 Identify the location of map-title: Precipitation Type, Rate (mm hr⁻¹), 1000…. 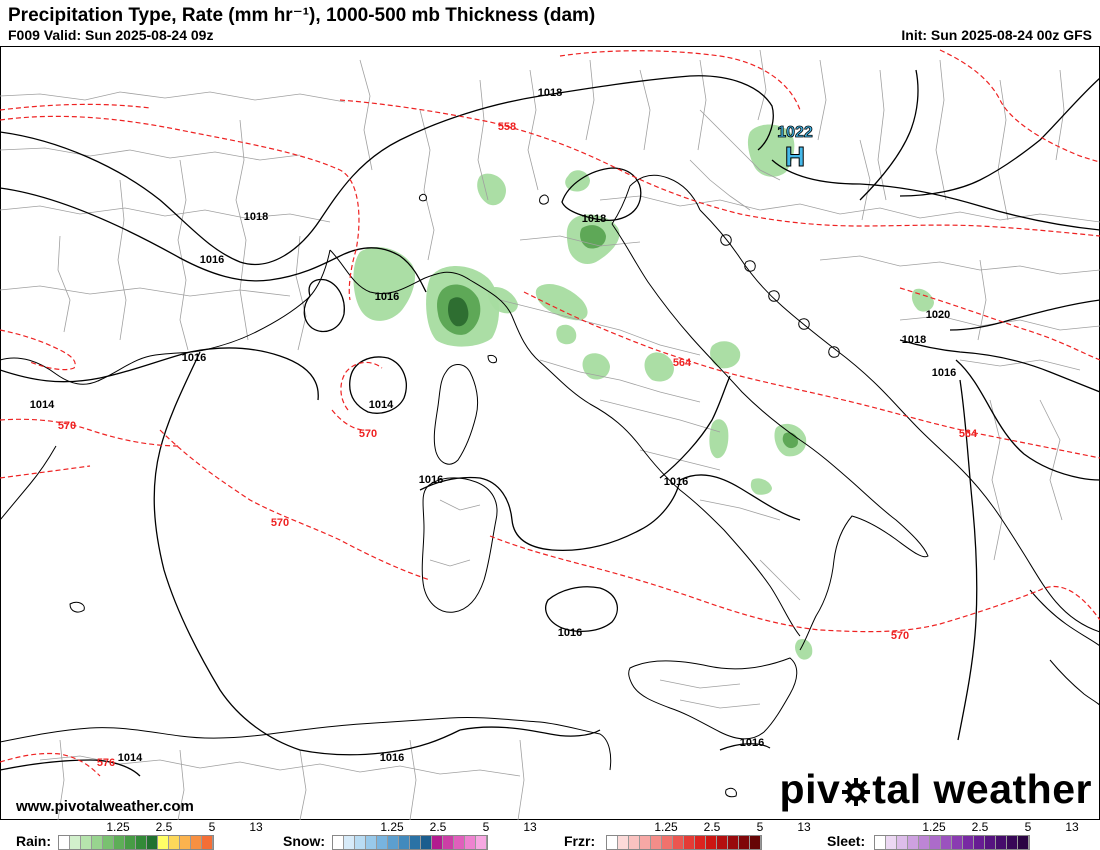
(302, 15).